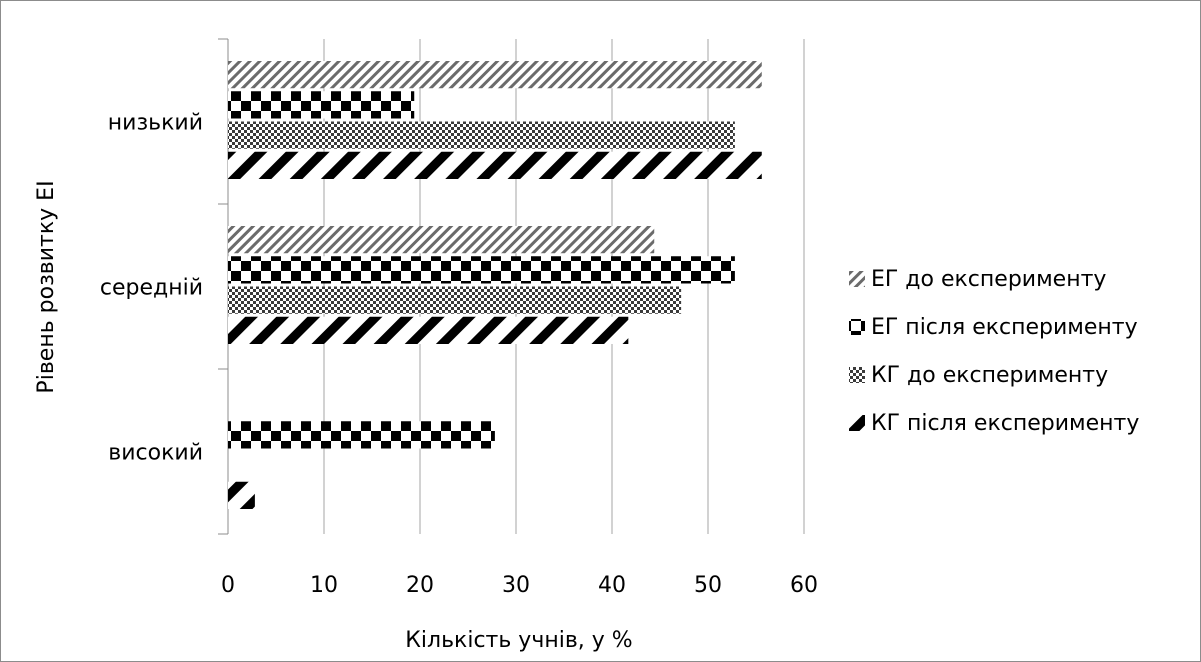  What do you see at coordinates (988, 279) in the screenshot?
I see `legend-label: ЕГ до експерименту` at bounding box center [988, 279].